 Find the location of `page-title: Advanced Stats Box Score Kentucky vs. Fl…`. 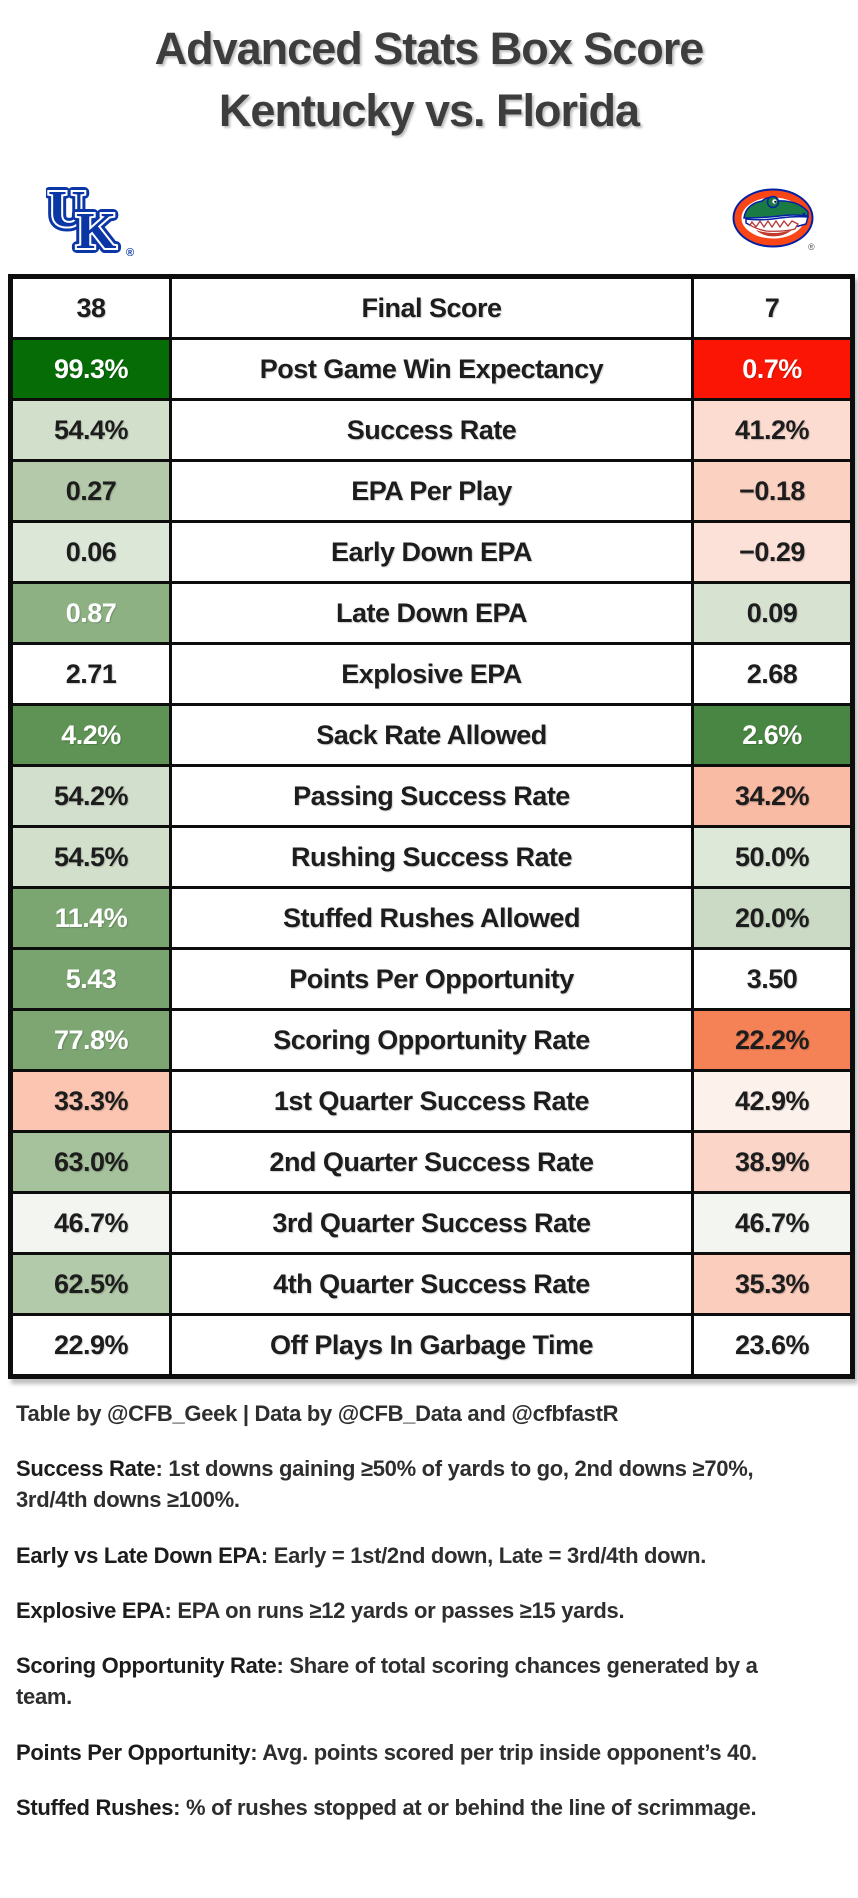

page-title: Advanced Stats Box Score Kentucky vs. Fl… is located at coordinates (429, 71).